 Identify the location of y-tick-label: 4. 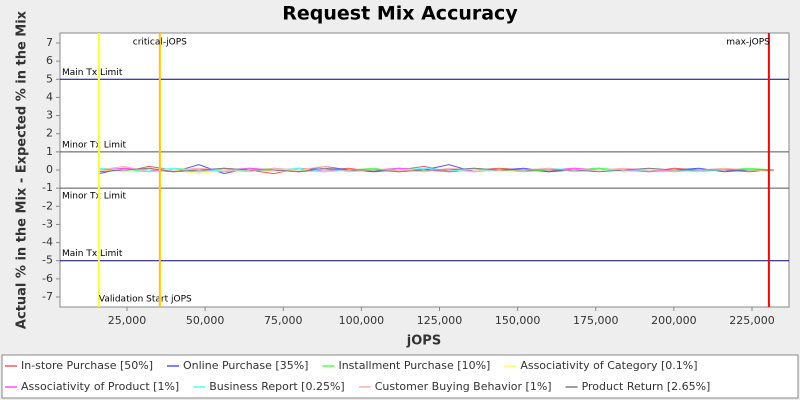
(49, 96).